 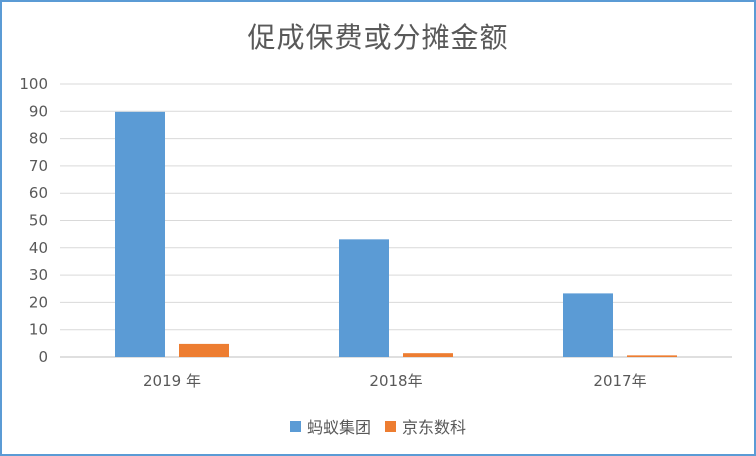 I want to click on y-tick-label: 90, so click(x=38, y=111).